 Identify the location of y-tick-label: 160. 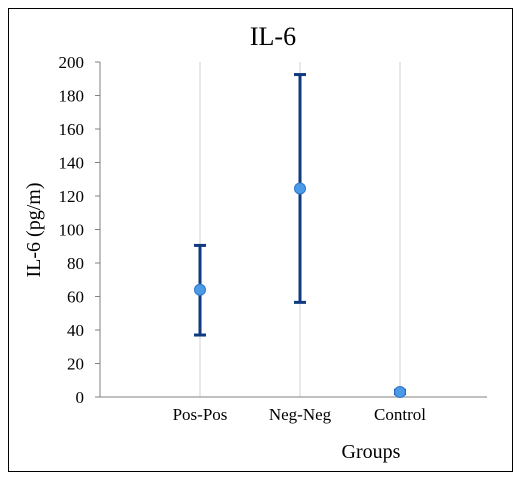
(72, 129).